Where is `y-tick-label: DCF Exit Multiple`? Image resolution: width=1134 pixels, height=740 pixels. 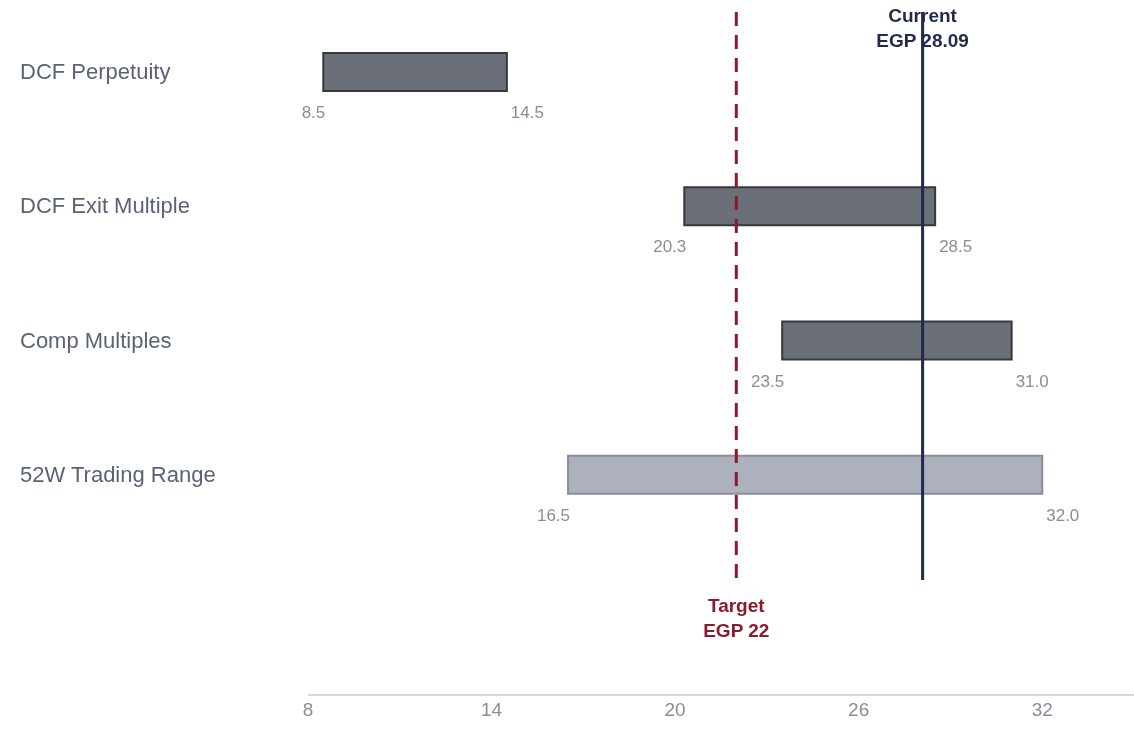 y-tick-label: DCF Exit Multiple is located at coordinates (105, 206).